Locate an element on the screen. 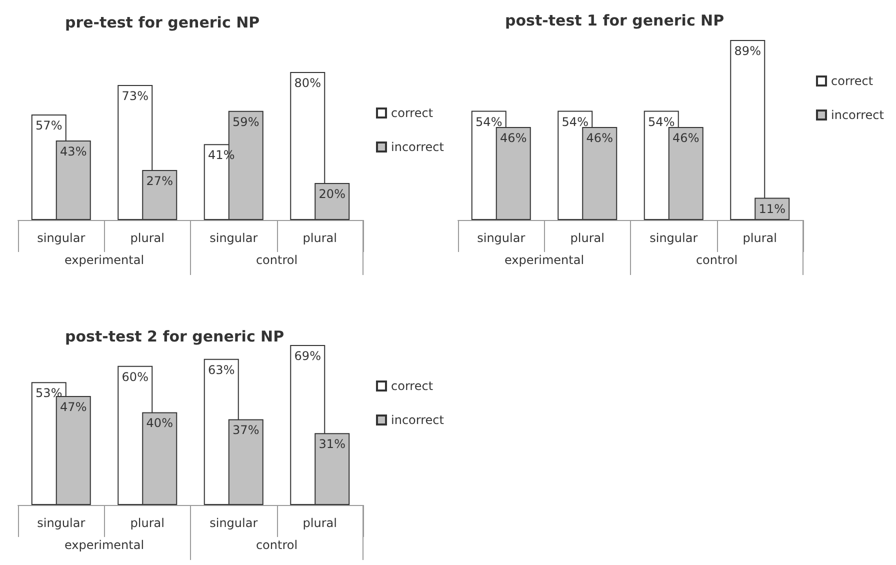  data-label: 73% is located at coordinates (135, 95).